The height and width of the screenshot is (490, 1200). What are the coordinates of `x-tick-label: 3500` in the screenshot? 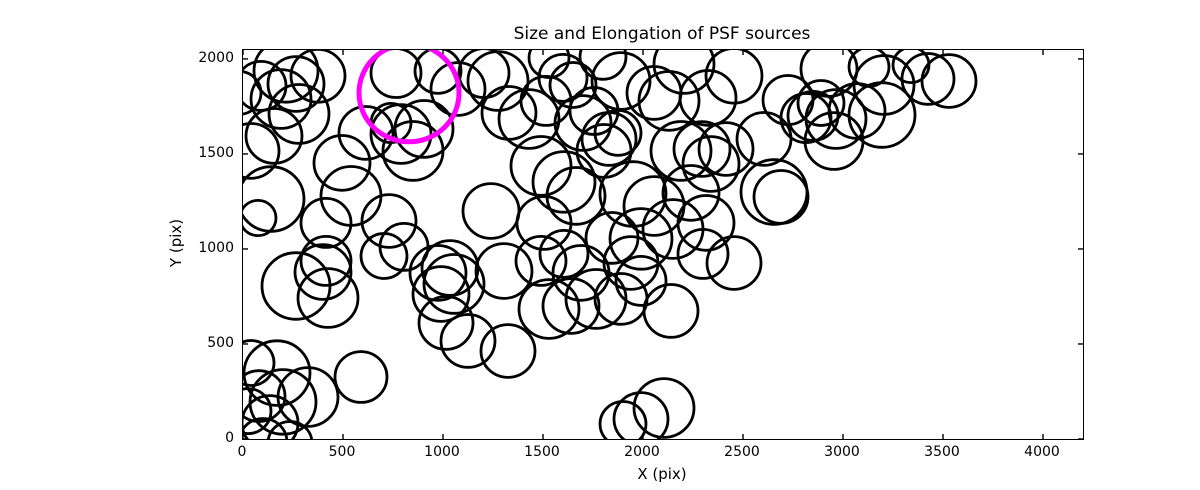 It's located at (942, 452).